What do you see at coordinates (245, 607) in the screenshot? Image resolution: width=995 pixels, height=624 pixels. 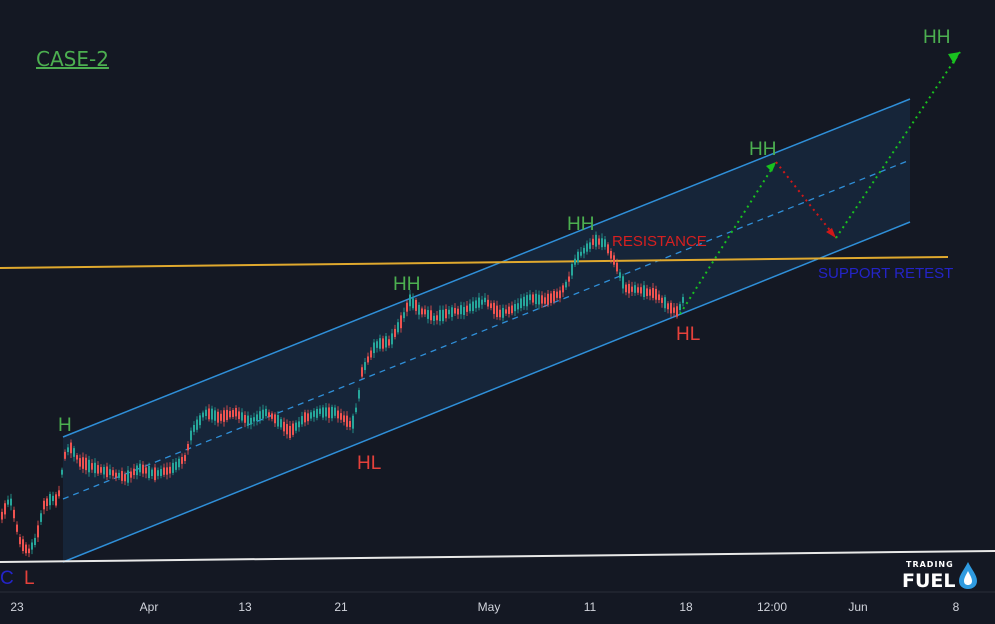 I see `x-tick-label: 13` at bounding box center [245, 607].